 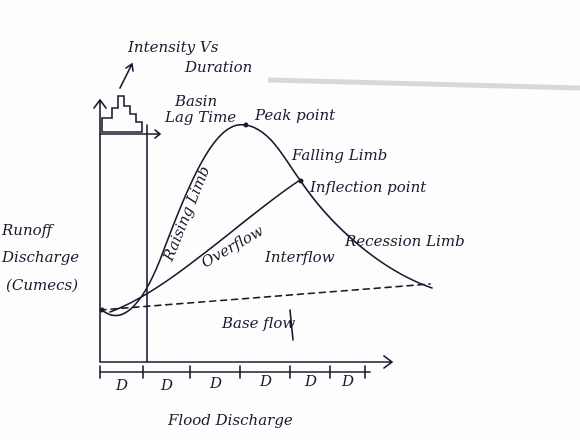 What do you see at coordinates (295, 115) in the screenshot?
I see `label: Peak point` at bounding box center [295, 115].